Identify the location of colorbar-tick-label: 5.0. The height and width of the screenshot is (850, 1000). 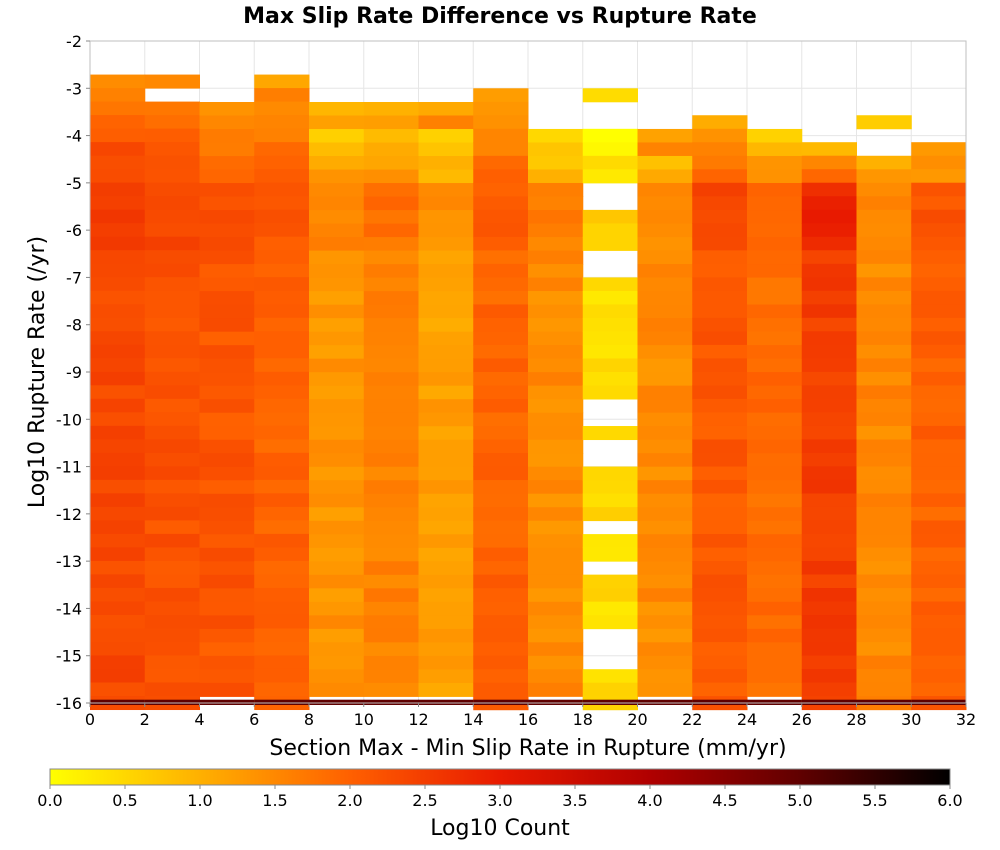
(799, 800).